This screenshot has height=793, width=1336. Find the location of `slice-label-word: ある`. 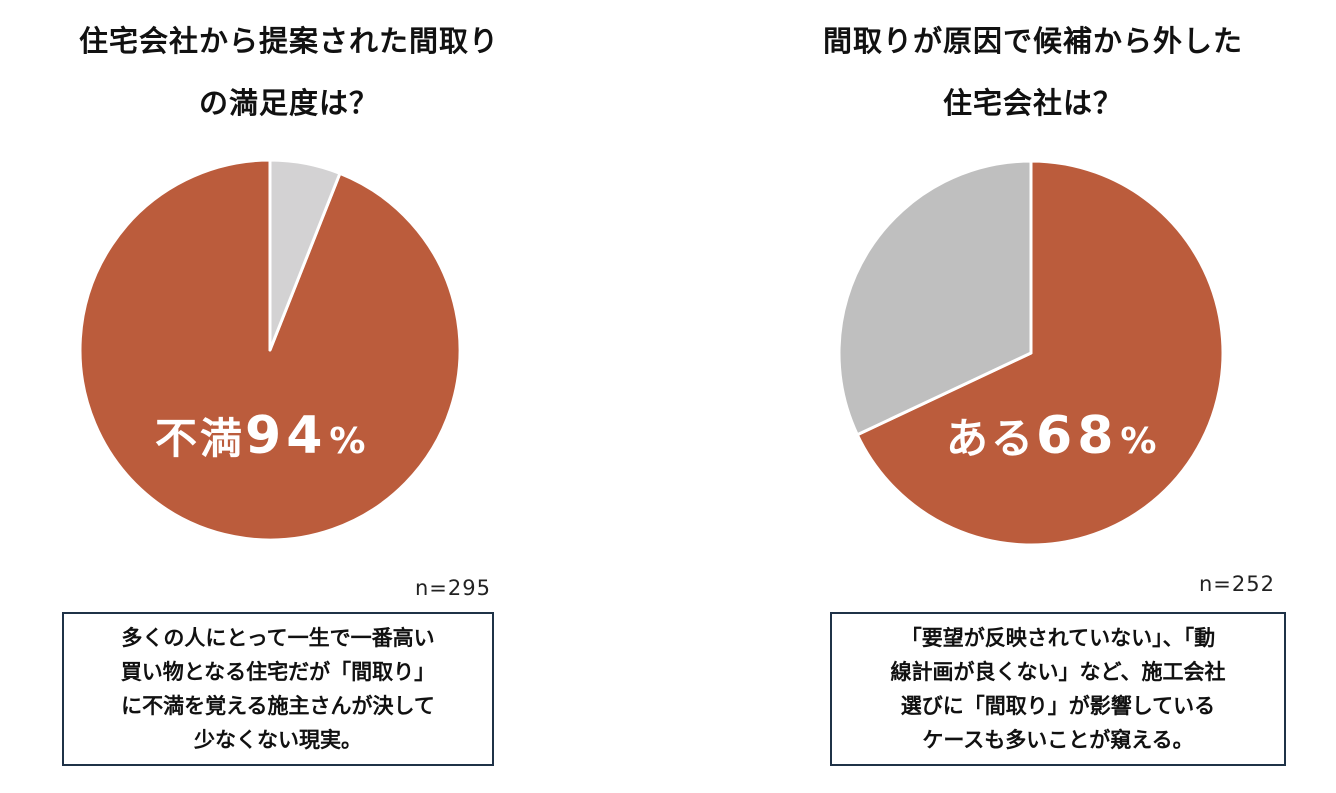

slice-label-word: ある is located at coordinates (991, 438).